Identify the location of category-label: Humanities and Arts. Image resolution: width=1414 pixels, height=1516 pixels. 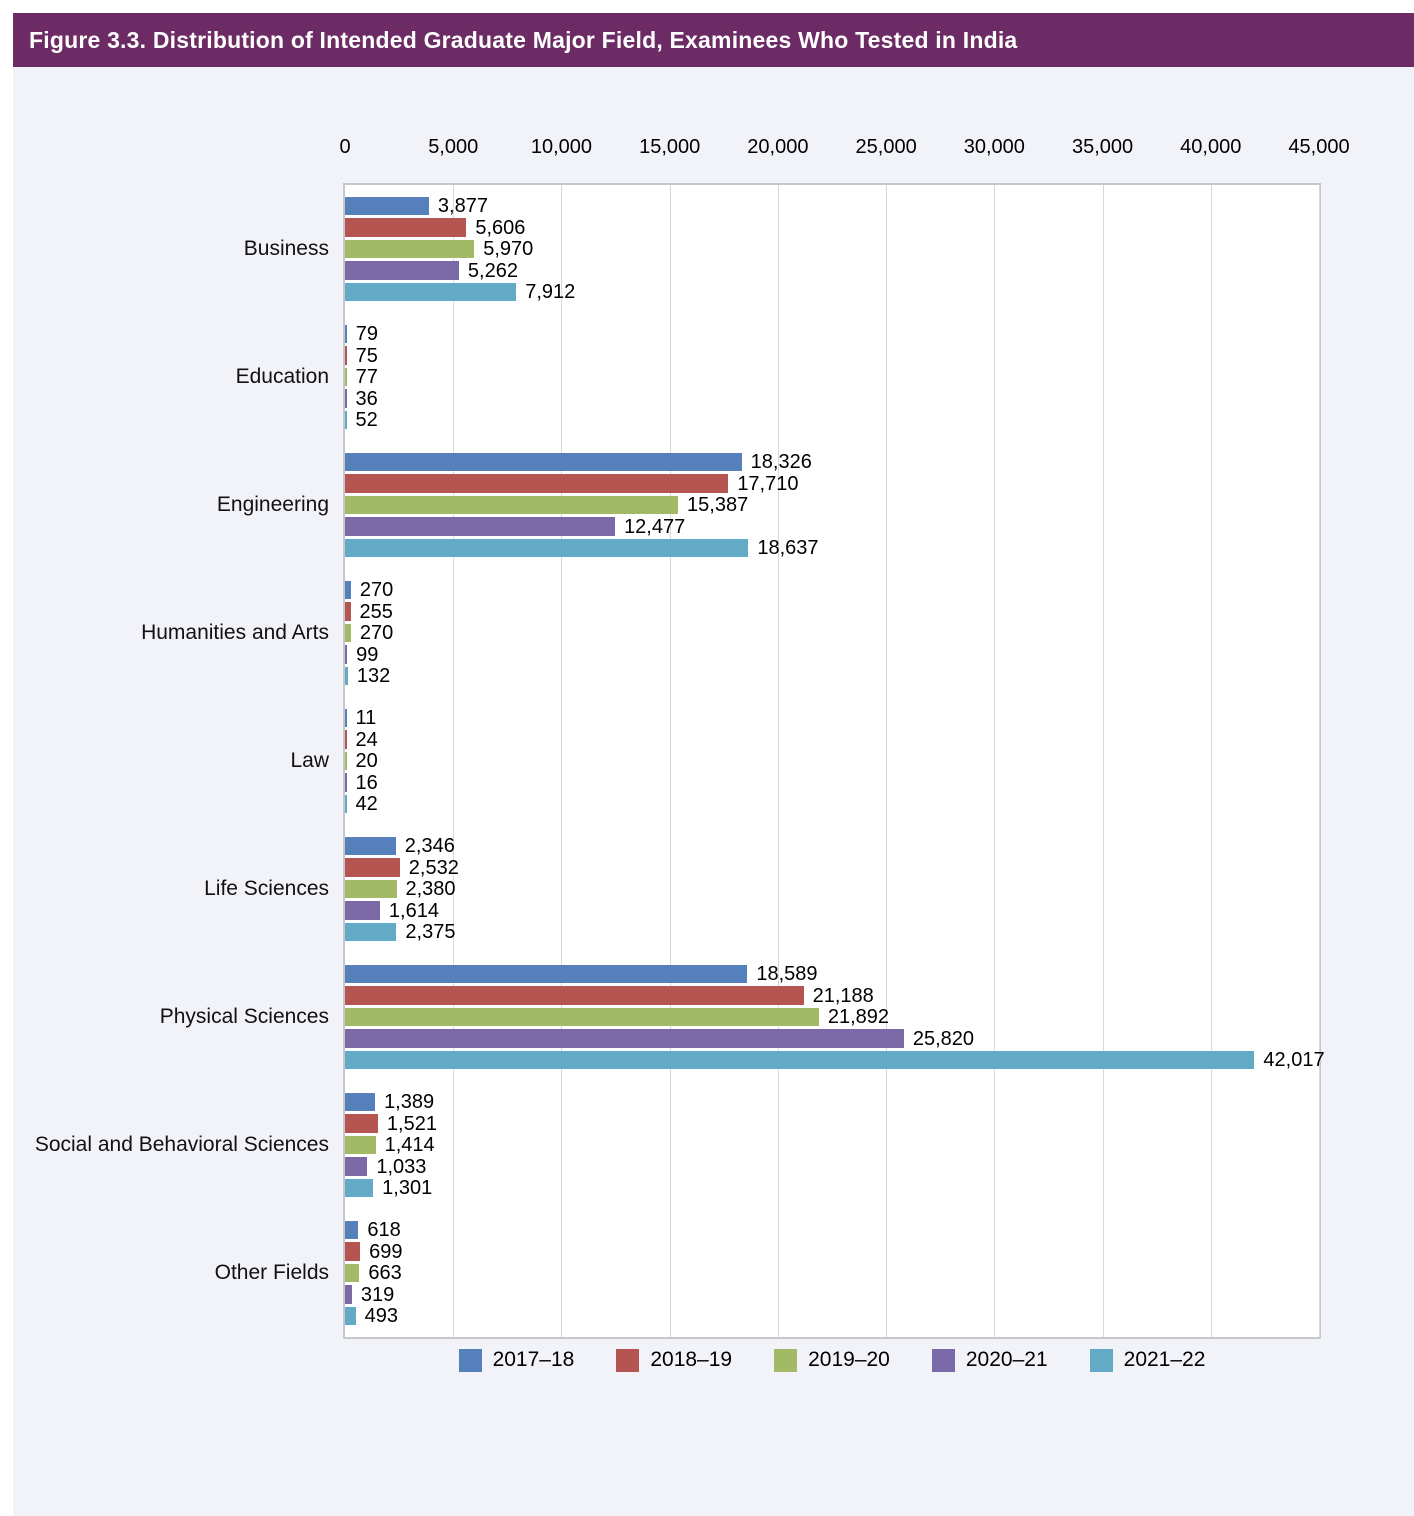
(235, 632).